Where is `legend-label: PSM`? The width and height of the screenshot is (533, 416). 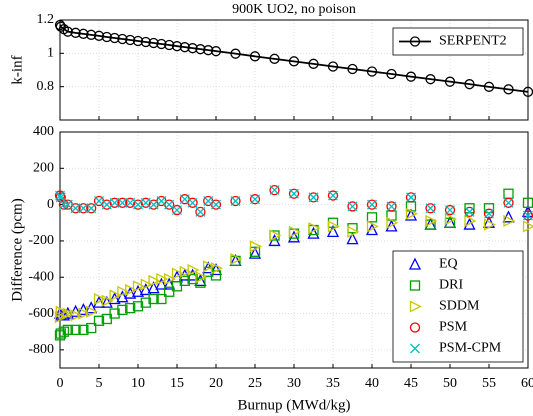 legend-label: PSM is located at coordinates (453, 327).